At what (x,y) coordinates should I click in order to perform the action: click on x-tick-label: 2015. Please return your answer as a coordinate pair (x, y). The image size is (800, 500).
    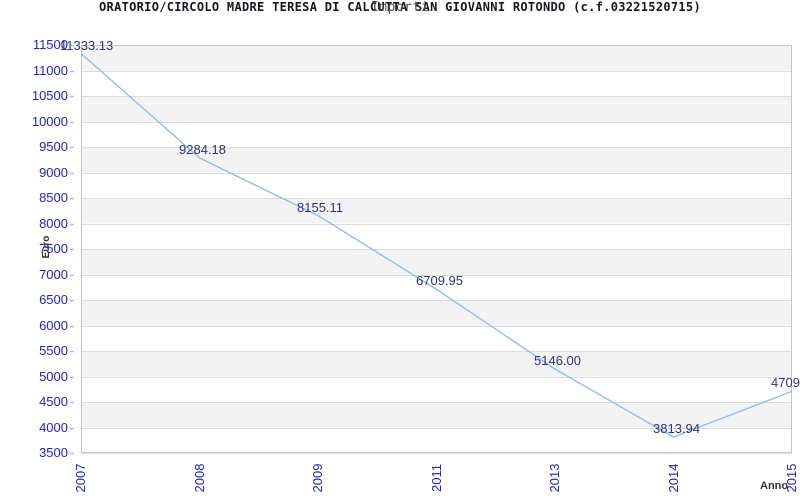
    Looking at the image, I should click on (791, 478).